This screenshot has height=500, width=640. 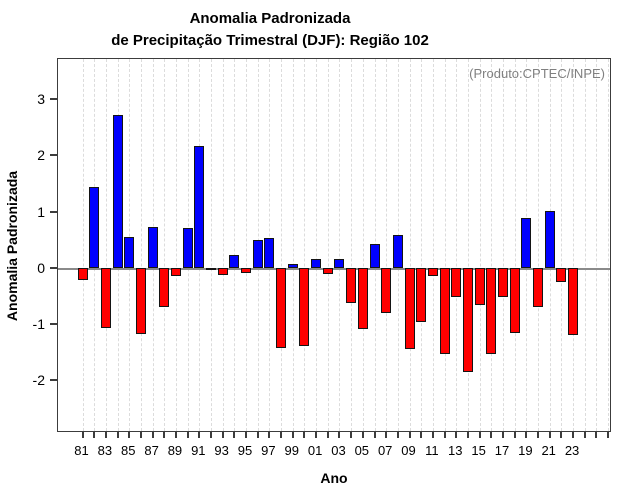 I want to click on x-axis-tick-label: 85, so click(x=128, y=450).